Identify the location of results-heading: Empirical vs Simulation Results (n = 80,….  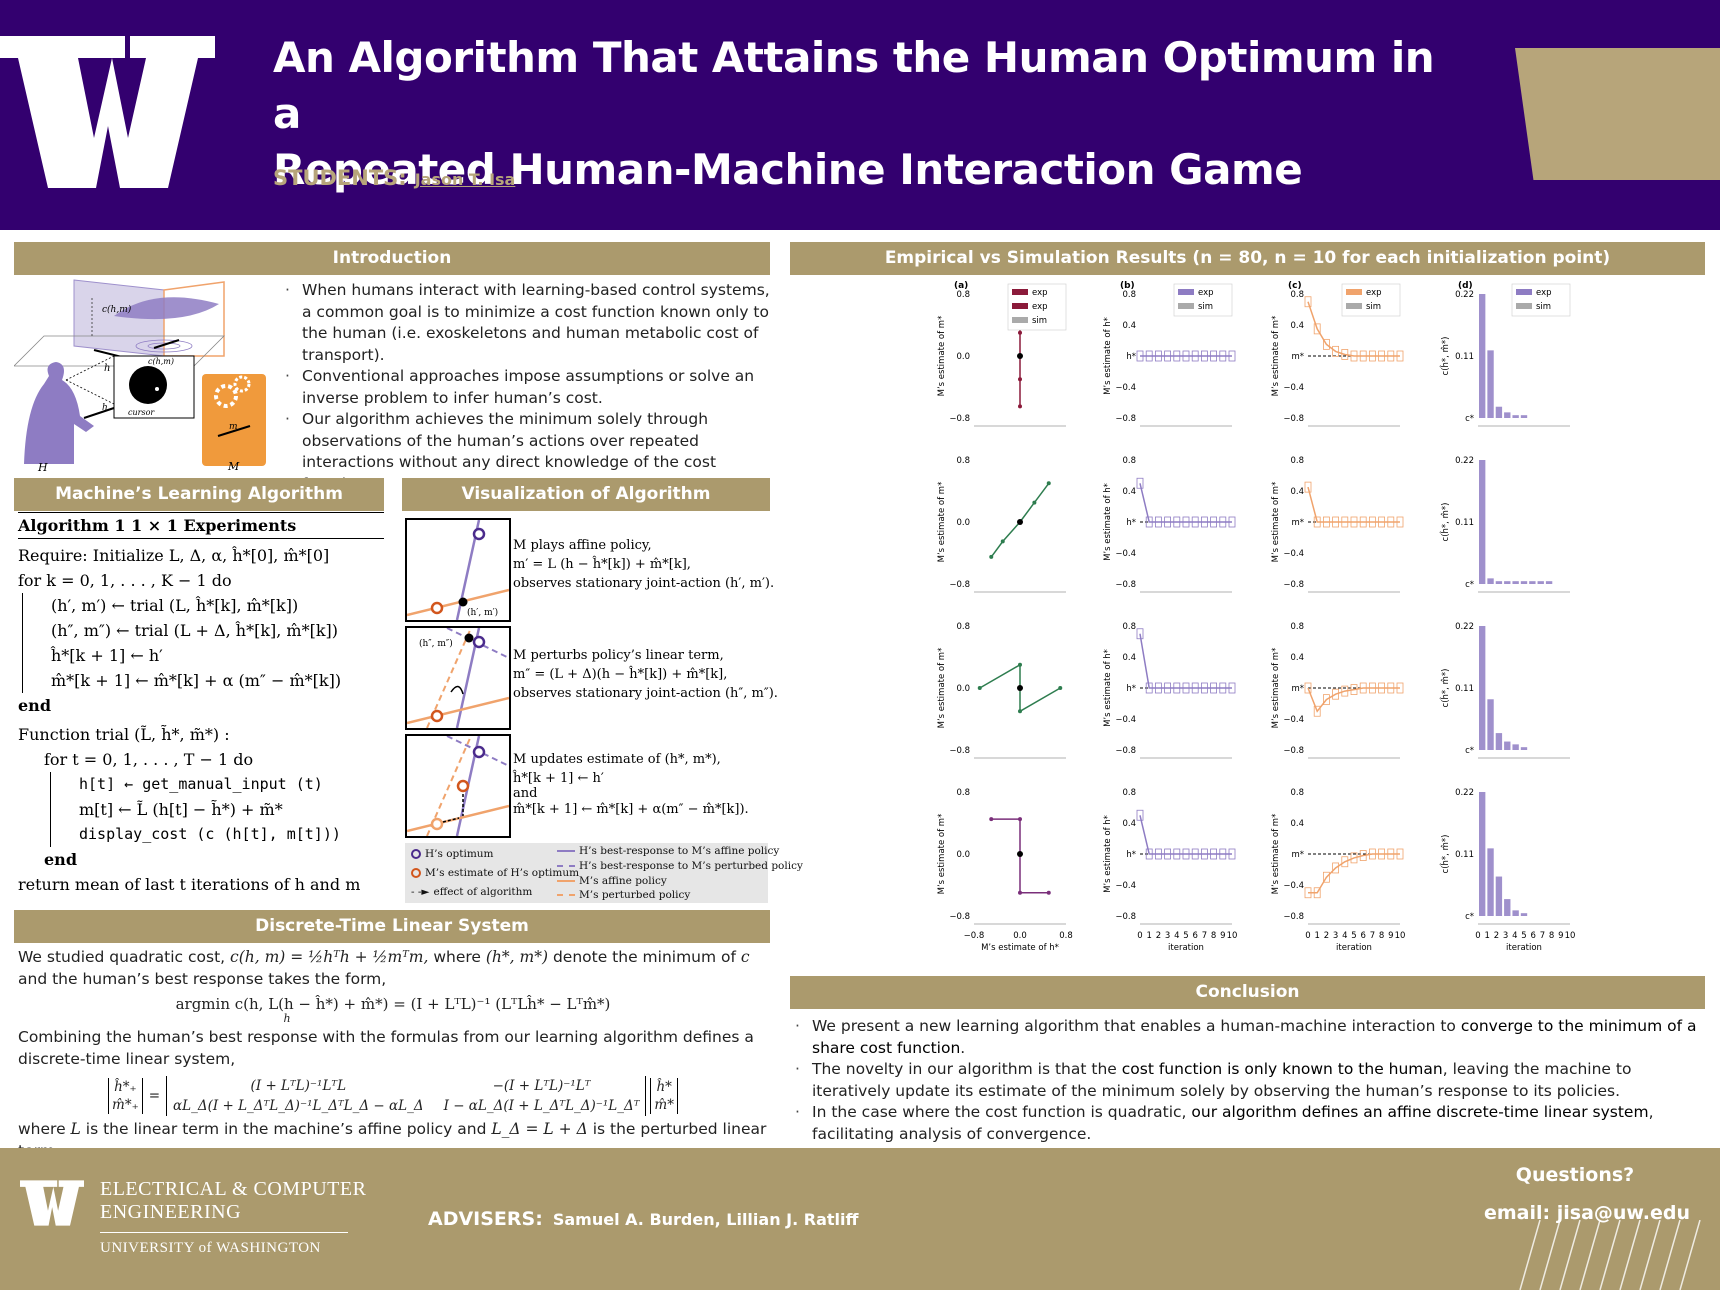
(1247, 258).